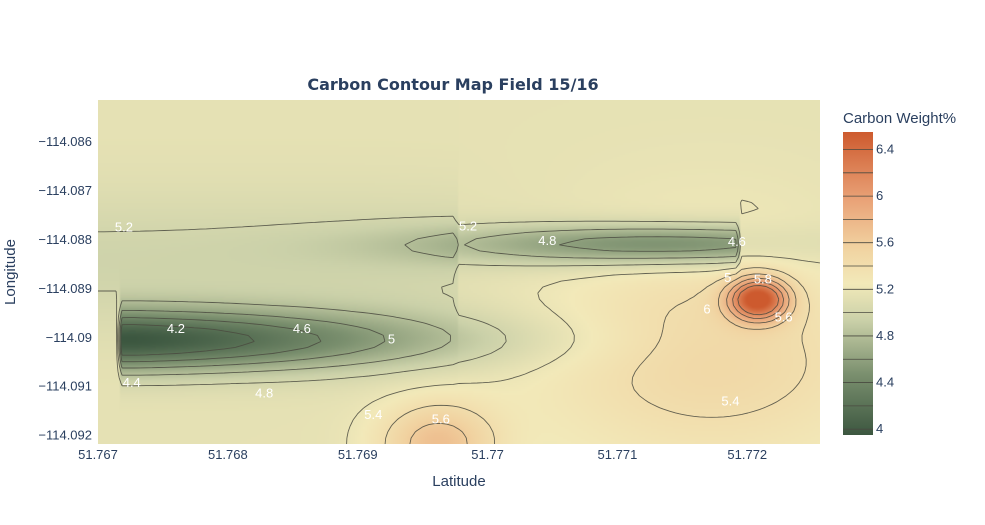  What do you see at coordinates (763, 279) in the screenshot?
I see `contour-label: 5.8` at bounding box center [763, 279].